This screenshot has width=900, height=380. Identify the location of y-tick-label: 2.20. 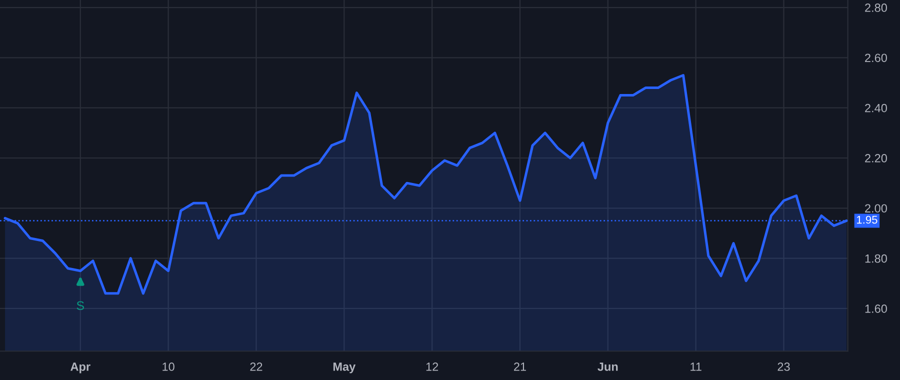
(876, 158).